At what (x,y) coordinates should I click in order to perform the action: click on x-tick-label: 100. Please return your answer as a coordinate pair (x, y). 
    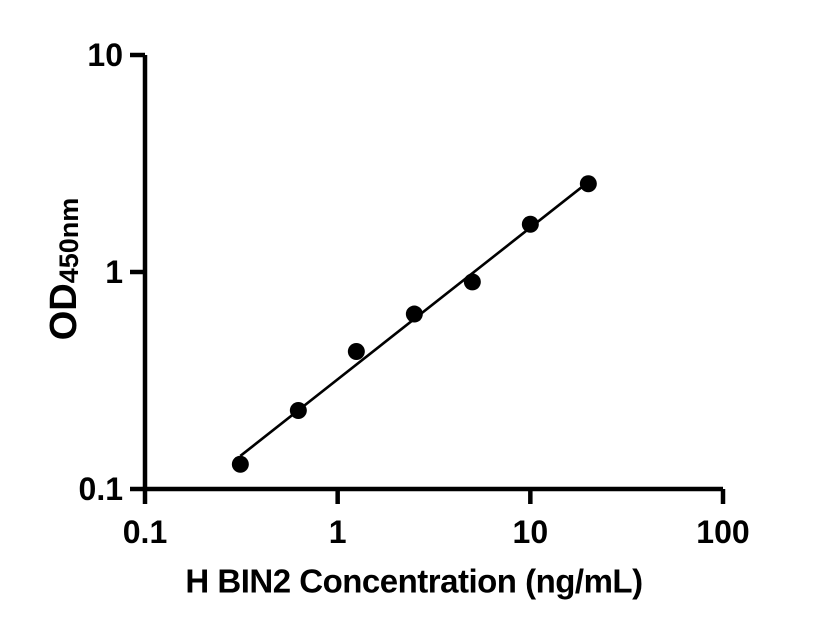
    Looking at the image, I should click on (722, 532).